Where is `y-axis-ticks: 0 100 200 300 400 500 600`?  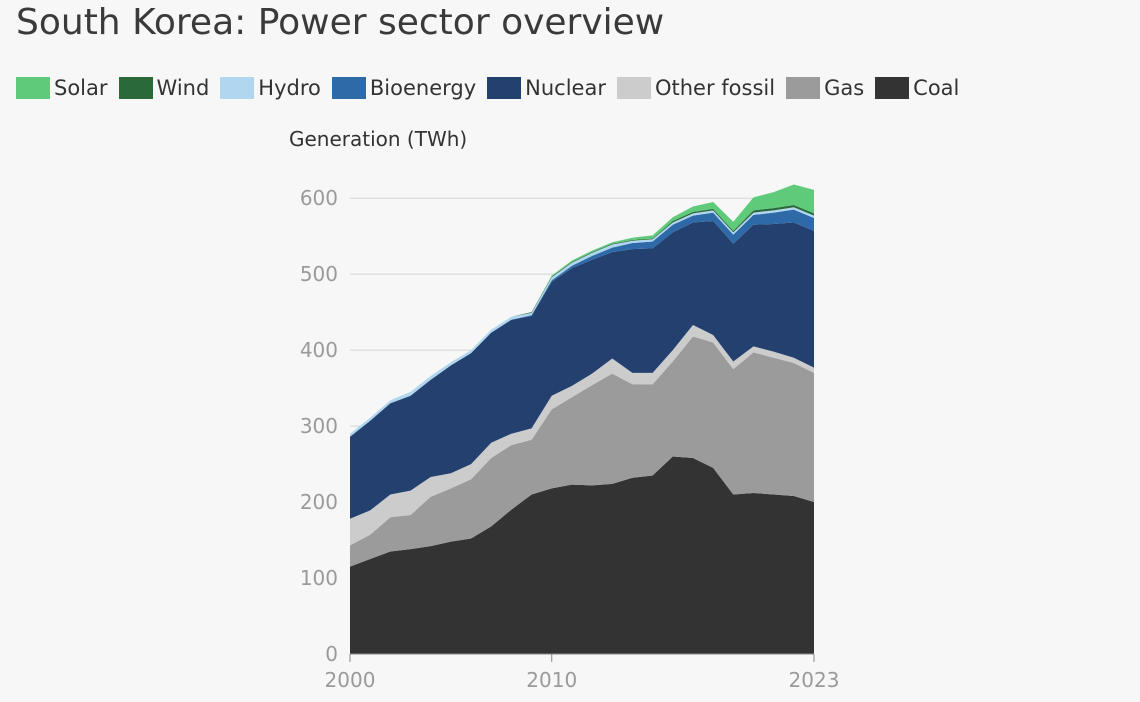
y-axis-ticks: 0 100 200 300 400 500 600 is located at coordinates (319, 426).